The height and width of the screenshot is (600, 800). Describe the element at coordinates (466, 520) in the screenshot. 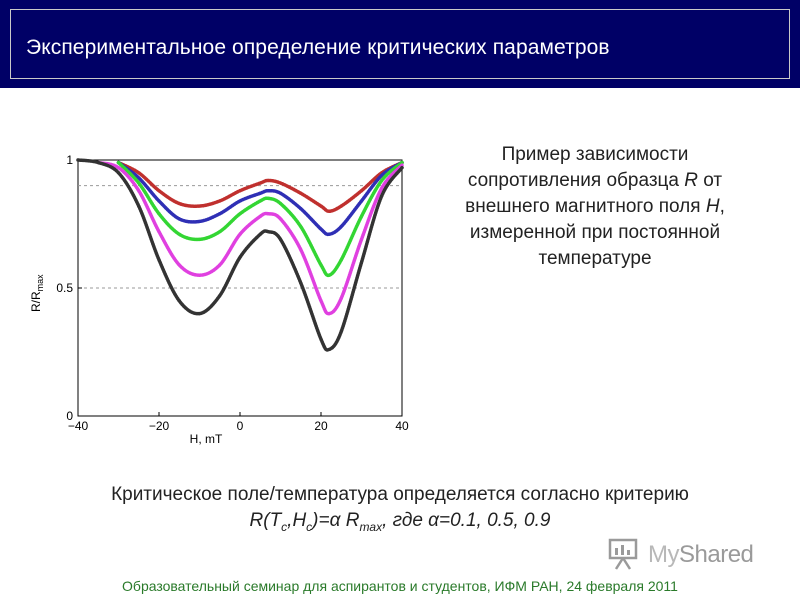

I see `formula-tail: , где α=0.1, 0.5, 0.9` at that location.